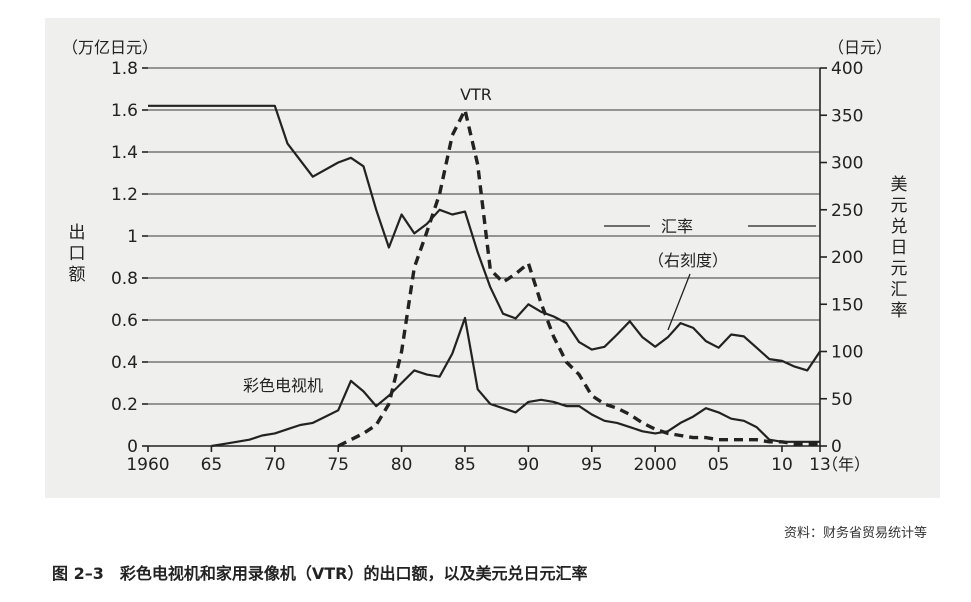 This screenshot has width=971, height=602. What do you see at coordinates (283, 385) in the screenshot?
I see `color-tv-label: 彩色电视机` at bounding box center [283, 385].